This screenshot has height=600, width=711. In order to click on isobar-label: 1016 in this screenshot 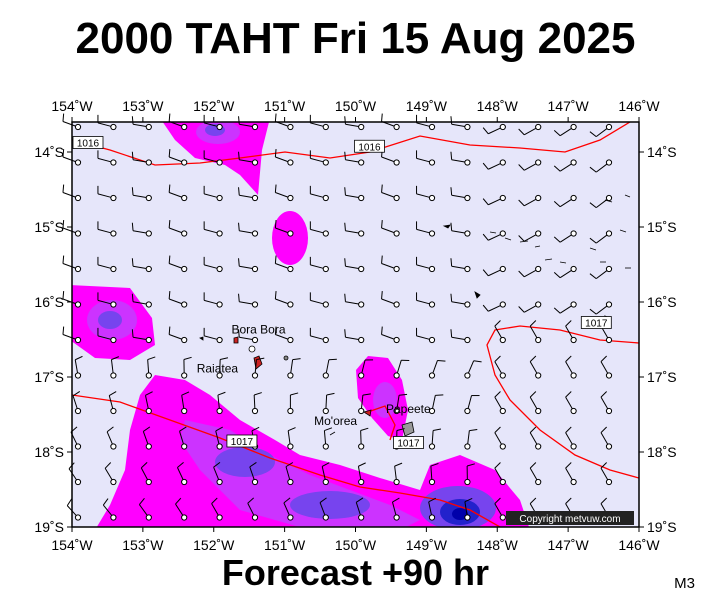, I will do `click(88, 143)`.